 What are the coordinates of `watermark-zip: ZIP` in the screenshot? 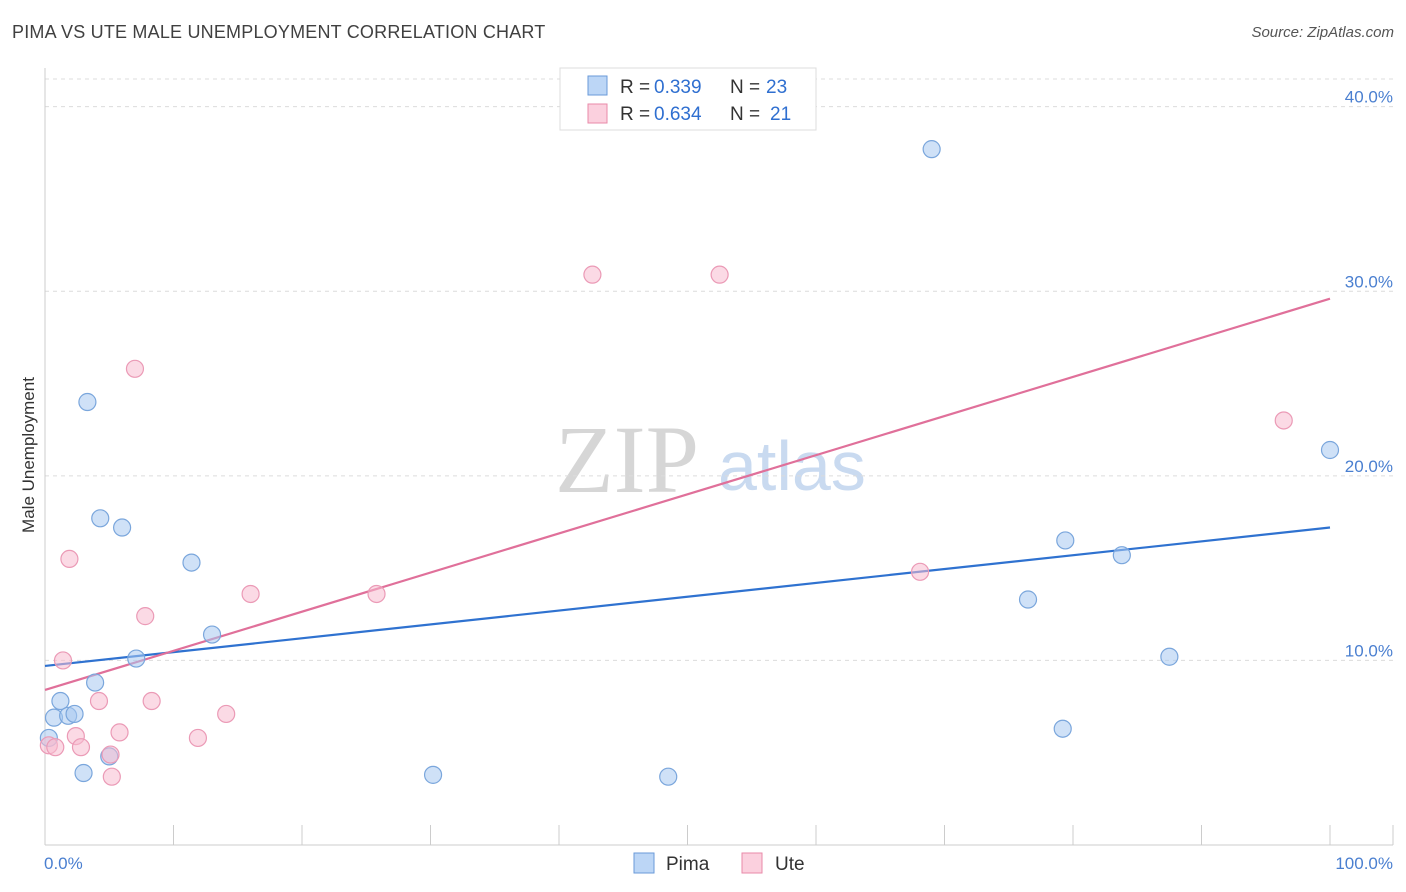 It's located at (627, 459).